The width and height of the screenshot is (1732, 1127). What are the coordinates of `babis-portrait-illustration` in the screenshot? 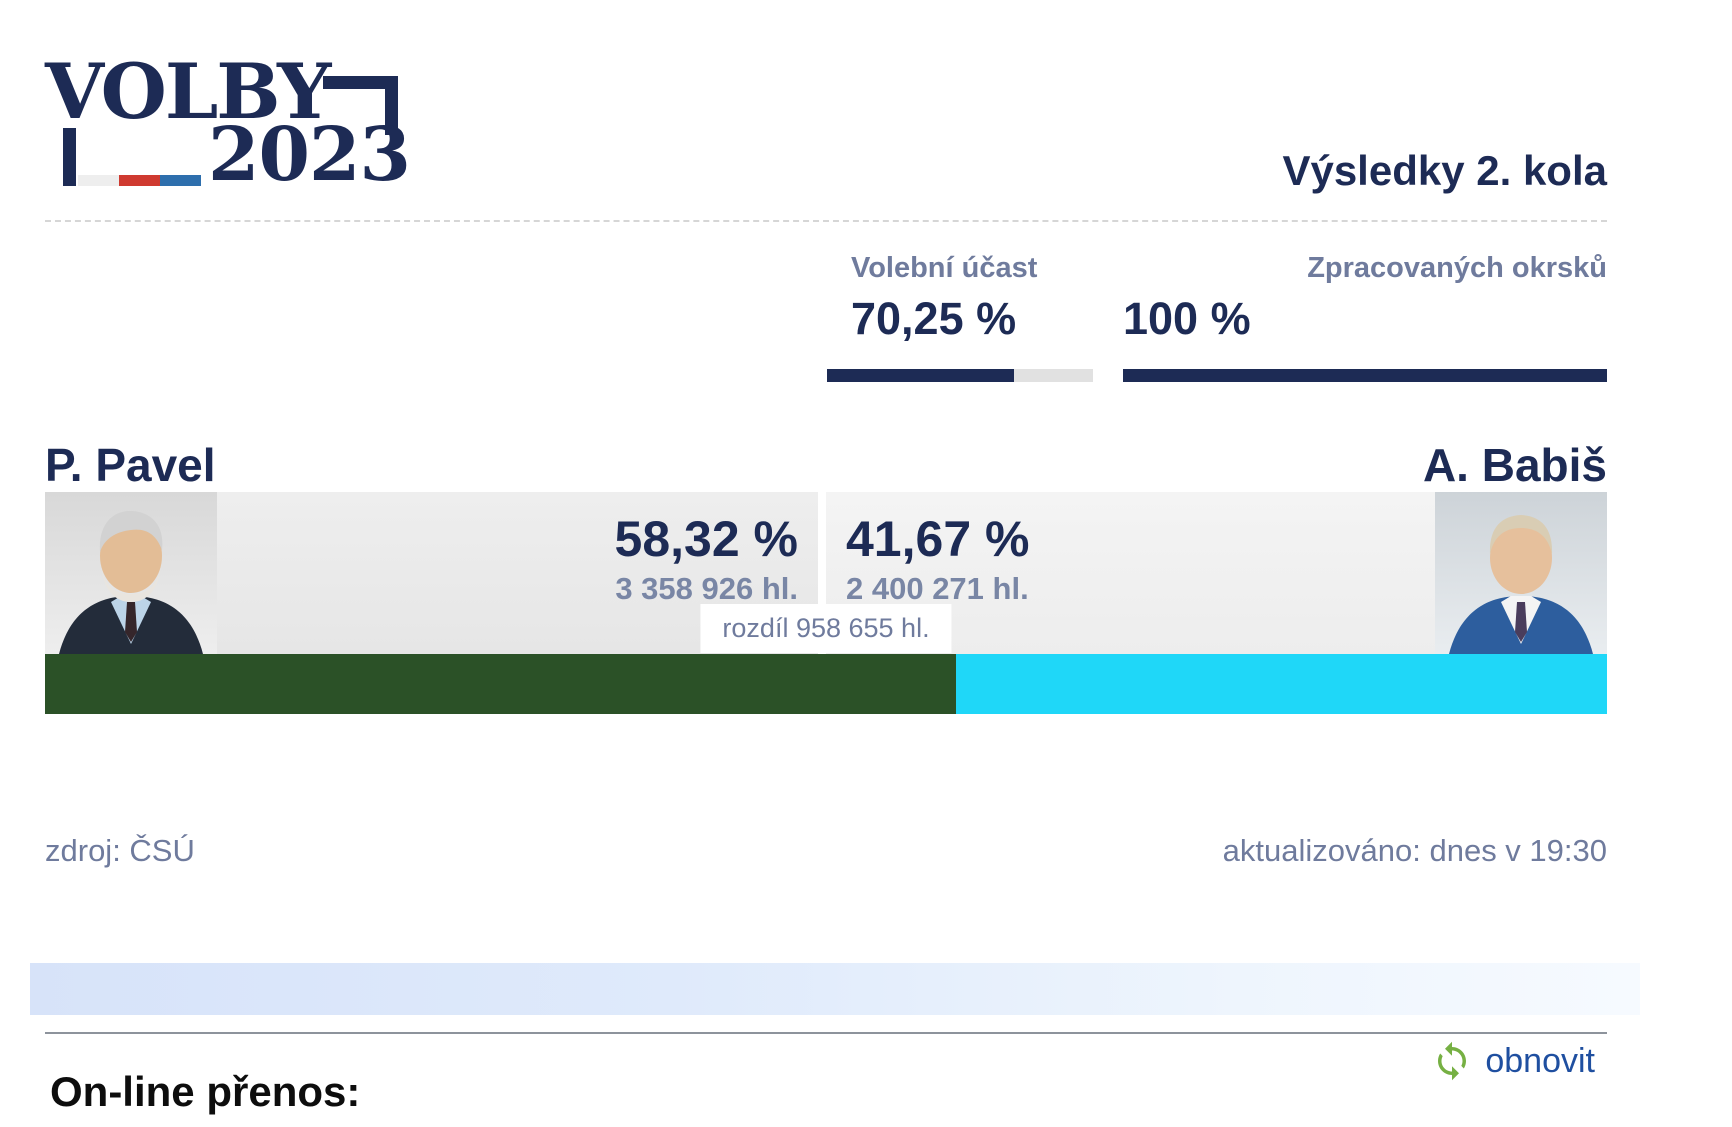 It's located at (1521, 573).